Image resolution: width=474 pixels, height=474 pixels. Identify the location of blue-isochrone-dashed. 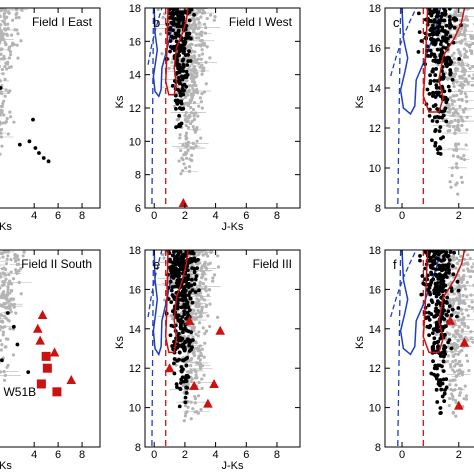
(155, 284).